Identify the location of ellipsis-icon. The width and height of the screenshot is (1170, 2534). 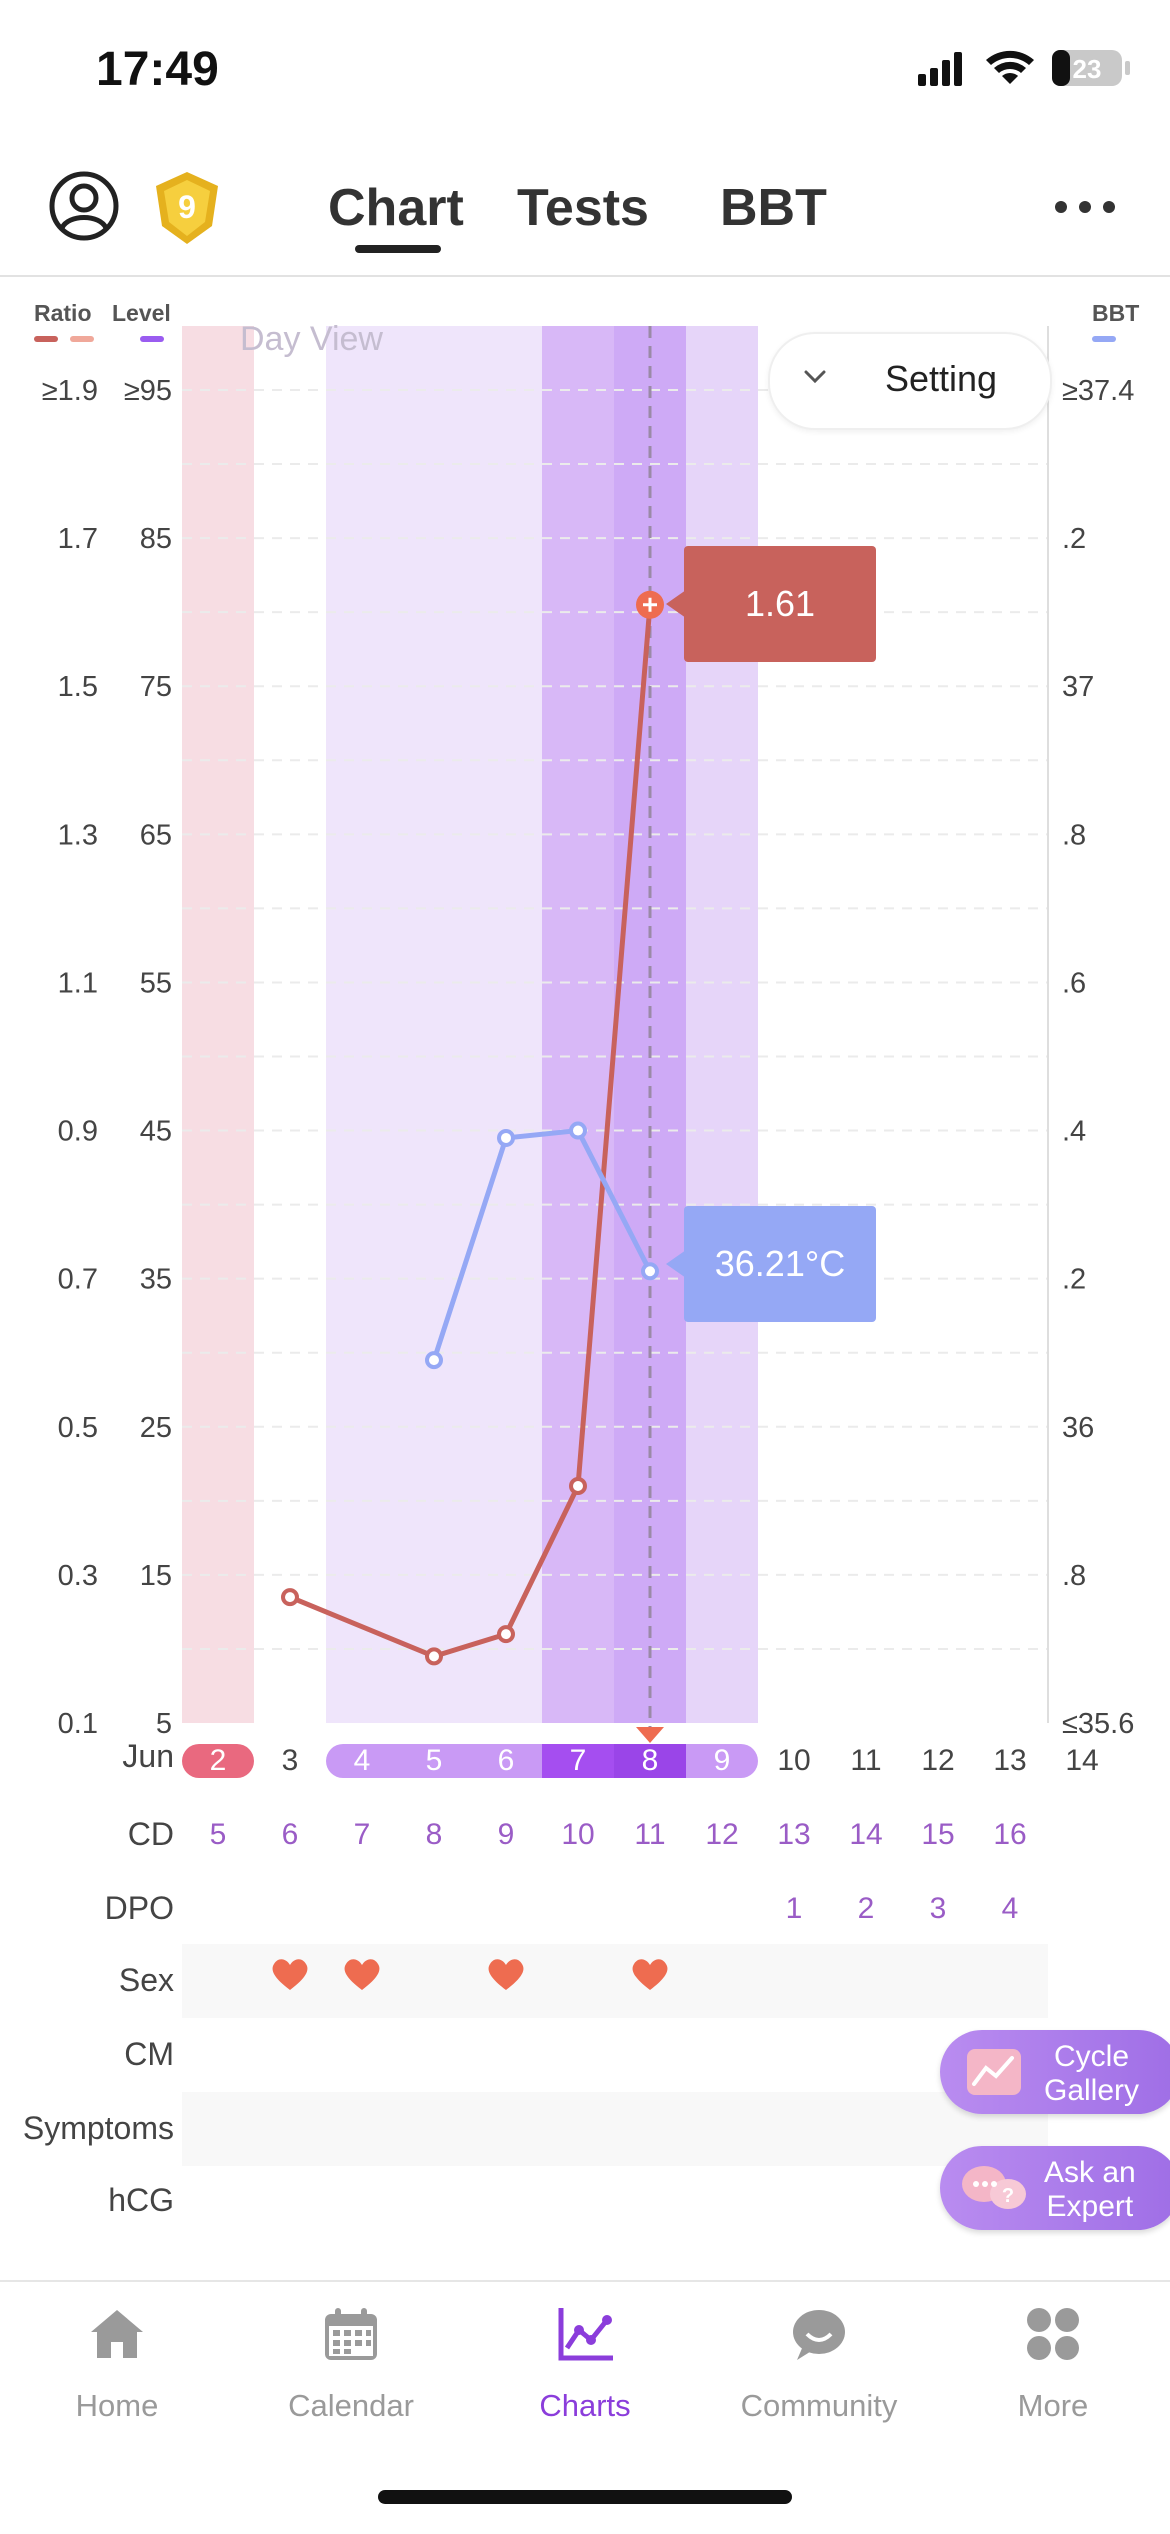
(1085, 207).